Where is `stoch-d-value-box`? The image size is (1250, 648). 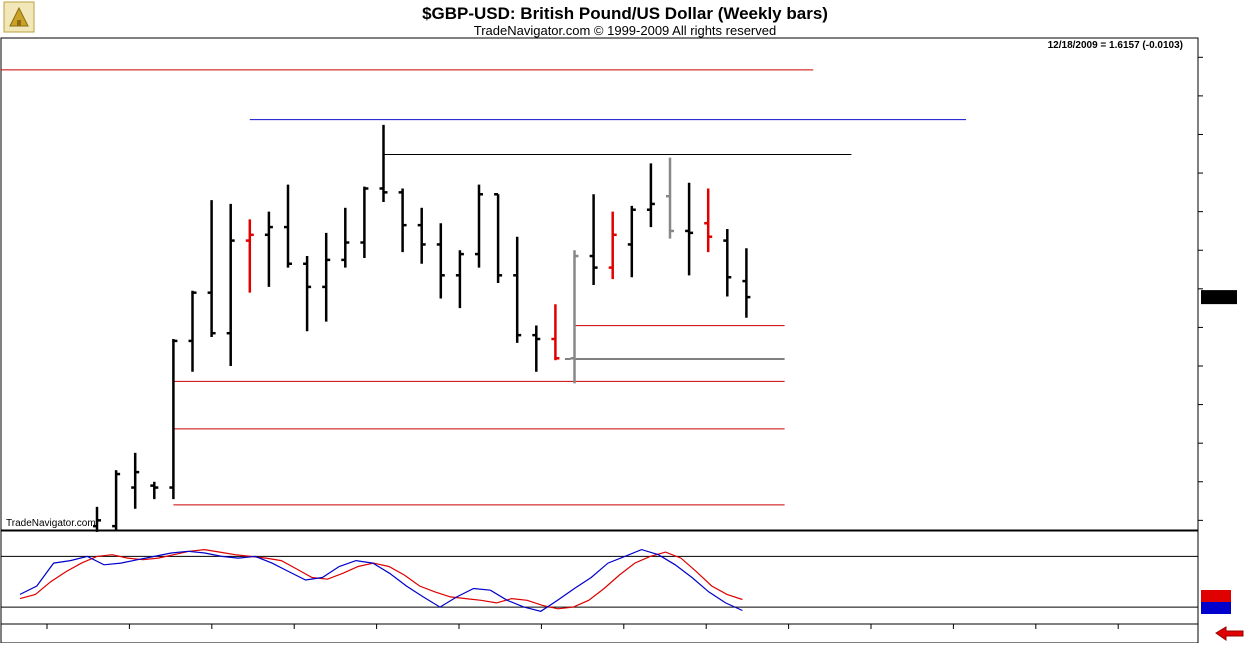
stoch-d-value-box is located at coordinates (1216, 596).